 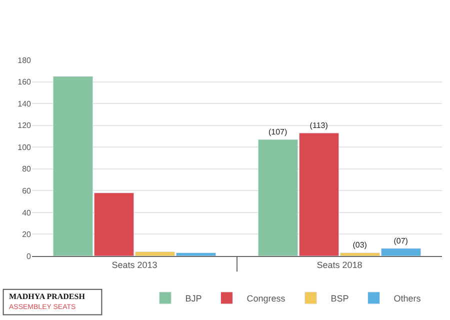 What do you see at coordinates (25, 103) in the screenshot?
I see `y-tick-label: 140` at bounding box center [25, 103].